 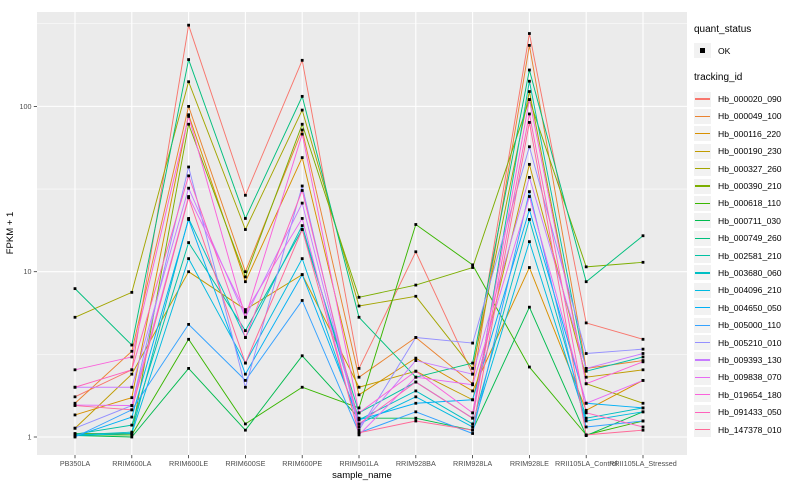 What do you see at coordinates (472, 463) in the screenshot?
I see `x-tick-label: RRIM928LA` at bounding box center [472, 463].